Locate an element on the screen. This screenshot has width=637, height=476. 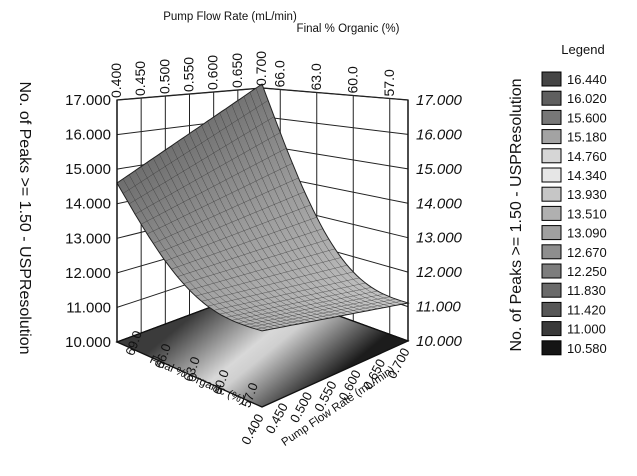
z-tick-label-left: 17.000 is located at coordinates (88, 100).